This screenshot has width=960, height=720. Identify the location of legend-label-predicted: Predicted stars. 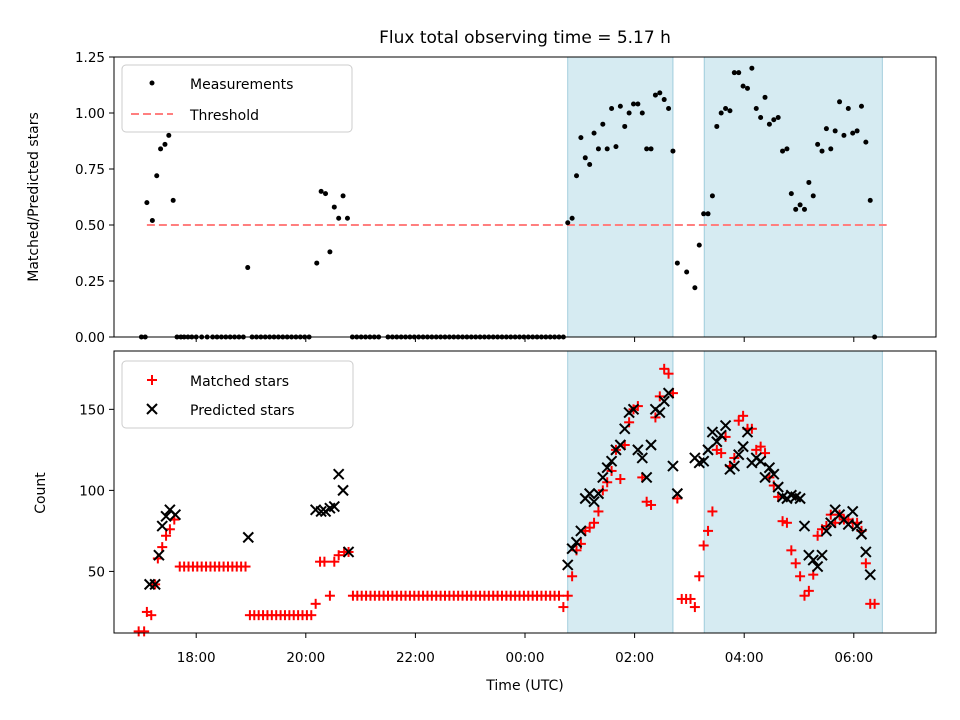
(242, 411).